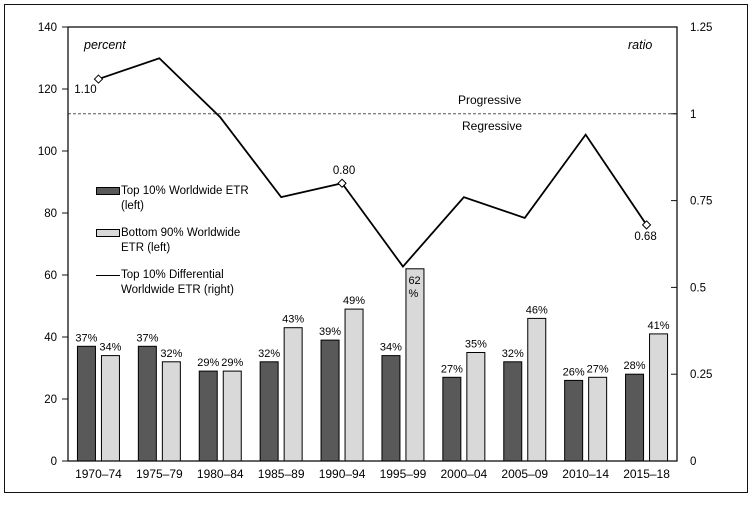 The width and height of the screenshot is (754, 506). What do you see at coordinates (354, 301) in the screenshot?
I see `bar-label: 49%` at bounding box center [354, 301].